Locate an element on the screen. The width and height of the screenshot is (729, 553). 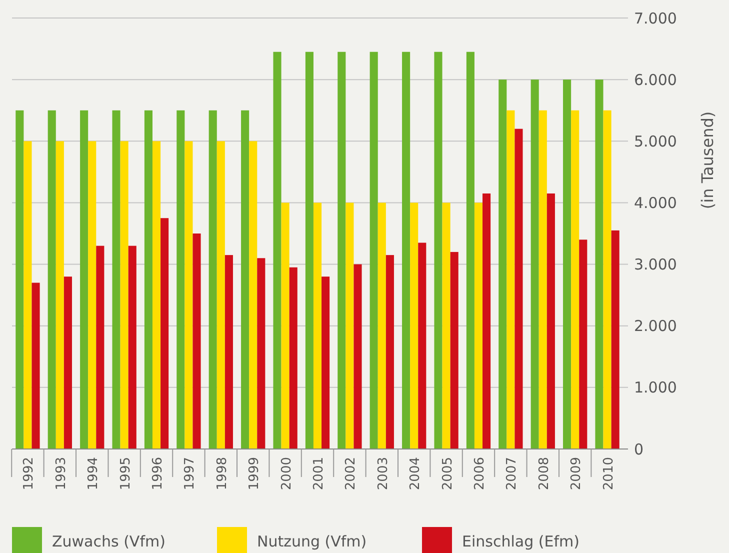
y-tick-label: 2.000 is located at coordinates (655, 326).